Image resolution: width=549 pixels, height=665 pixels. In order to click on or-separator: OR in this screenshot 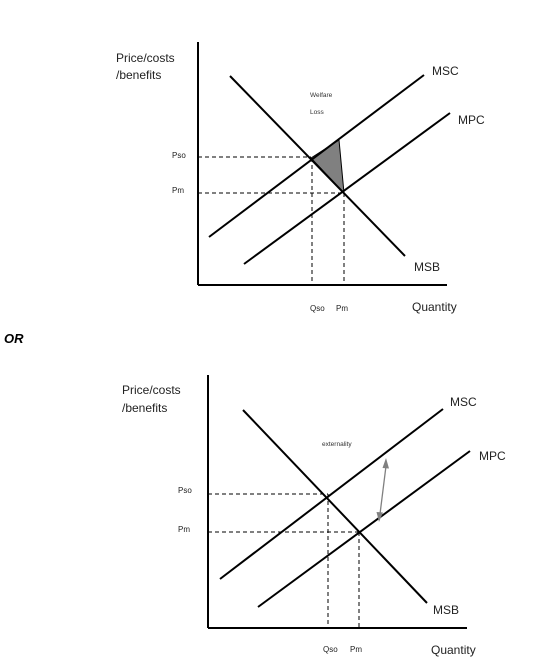, I will do `click(14, 338)`.